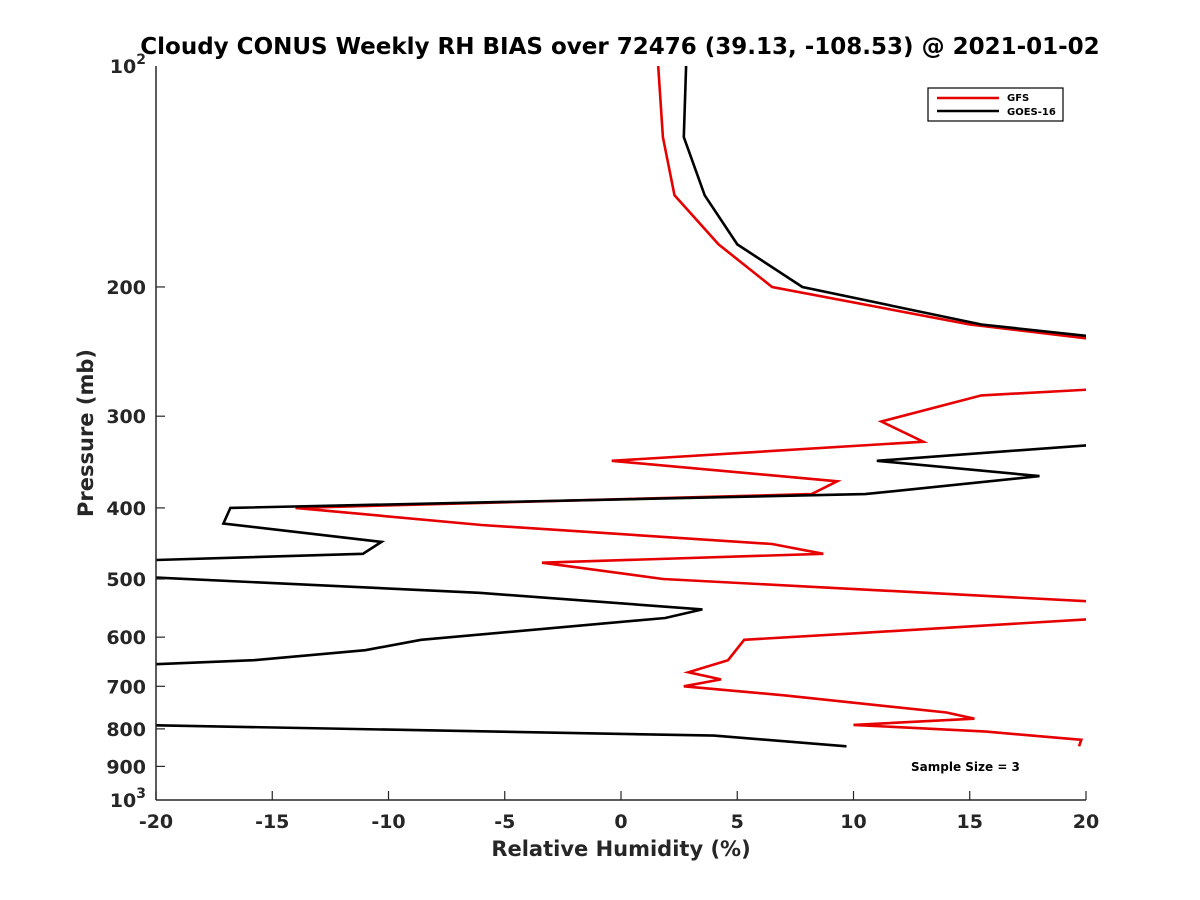 Image resolution: width=1200 pixels, height=900 pixels. I want to click on legend-label-gfs: GFS, so click(1018, 98).